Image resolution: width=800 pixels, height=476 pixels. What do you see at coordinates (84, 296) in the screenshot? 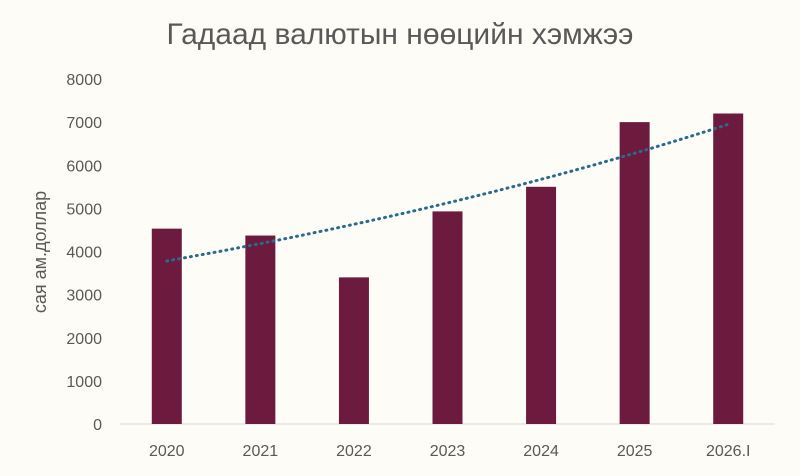
I see `y-tick-label: 3000` at bounding box center [84, 296].